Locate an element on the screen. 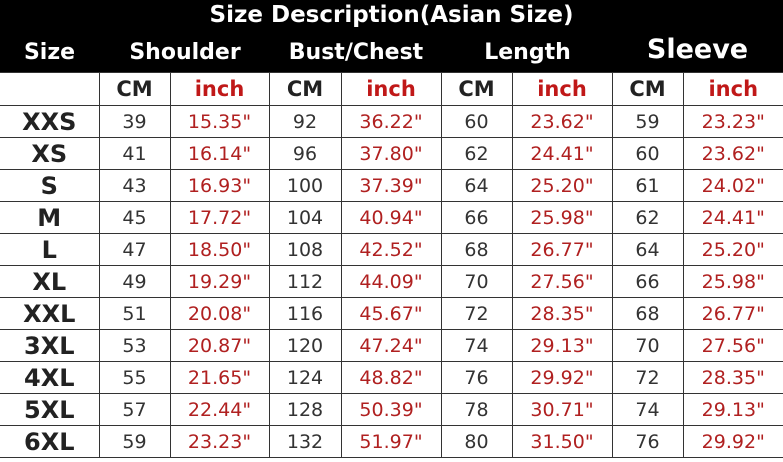 This screenshot has height=462, width=783. cell-shoulder-in: 16.93" is located at coordinates (219, 185).